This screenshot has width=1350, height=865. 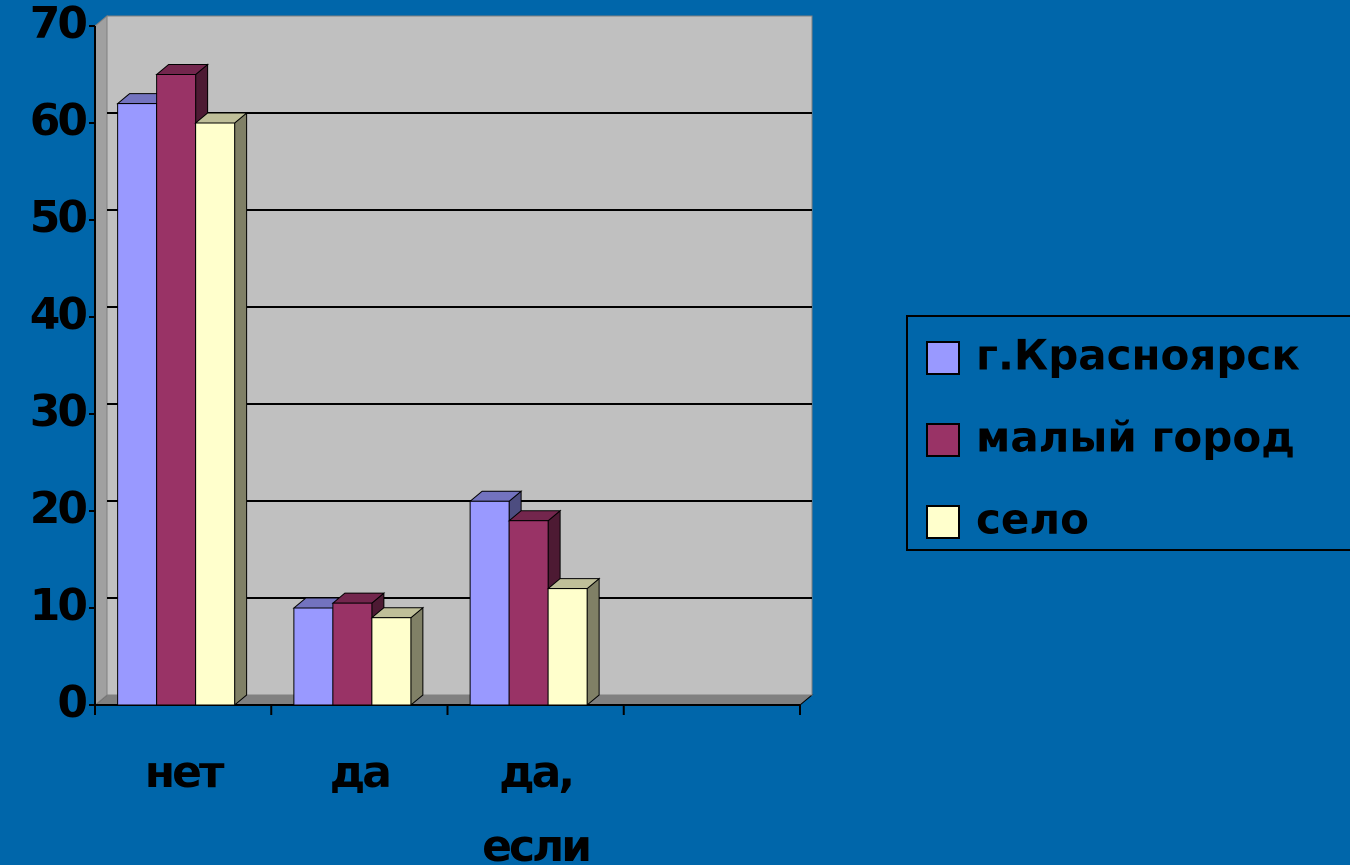 I want to click on x-tick-label: да, если, so click(x=535, y=806).